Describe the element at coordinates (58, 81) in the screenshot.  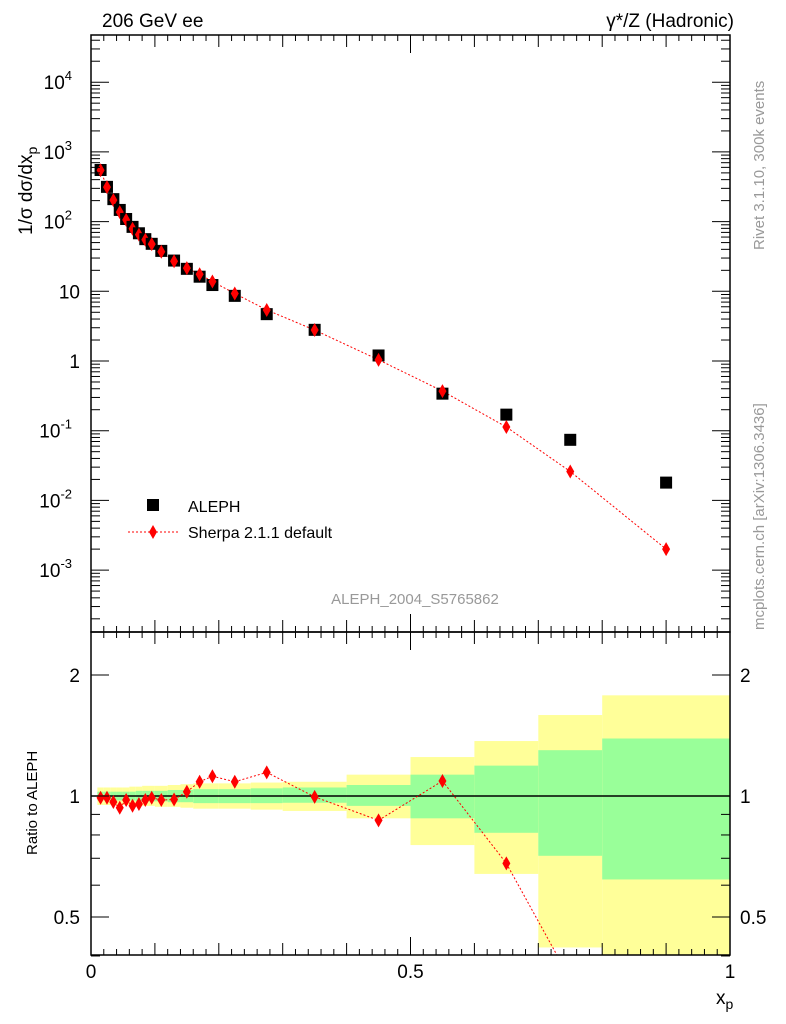
I see `y-tick-label: 10⁴` at that location.